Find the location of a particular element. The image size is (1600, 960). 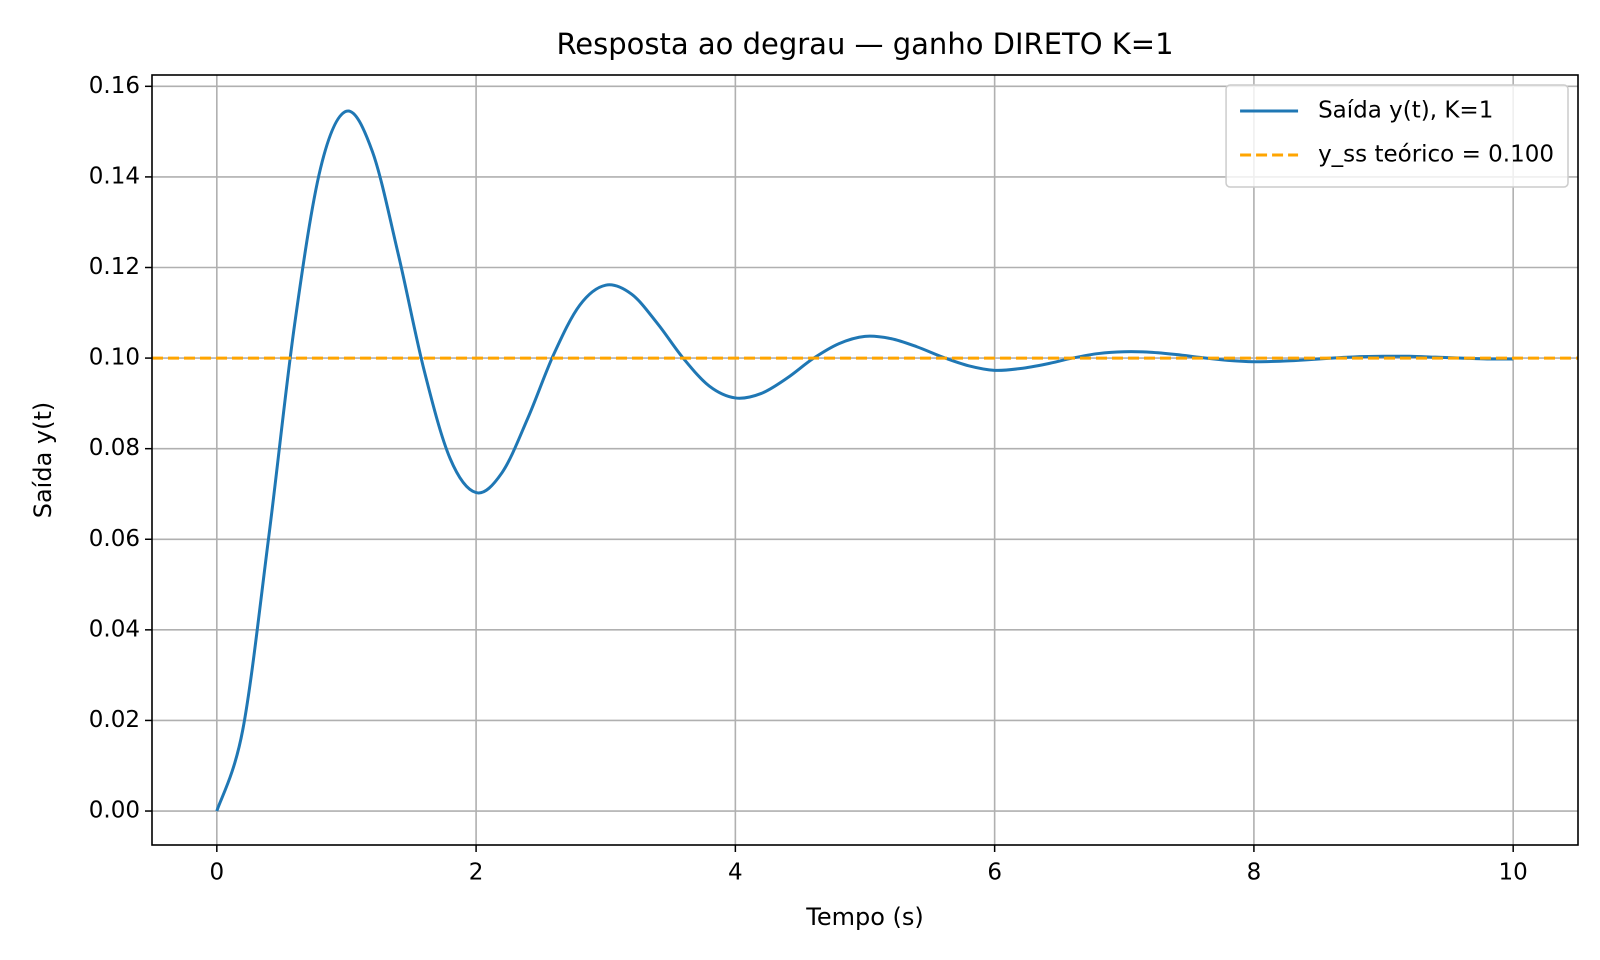

x-tick-label: 10 is located at coordinates (1513, 873).